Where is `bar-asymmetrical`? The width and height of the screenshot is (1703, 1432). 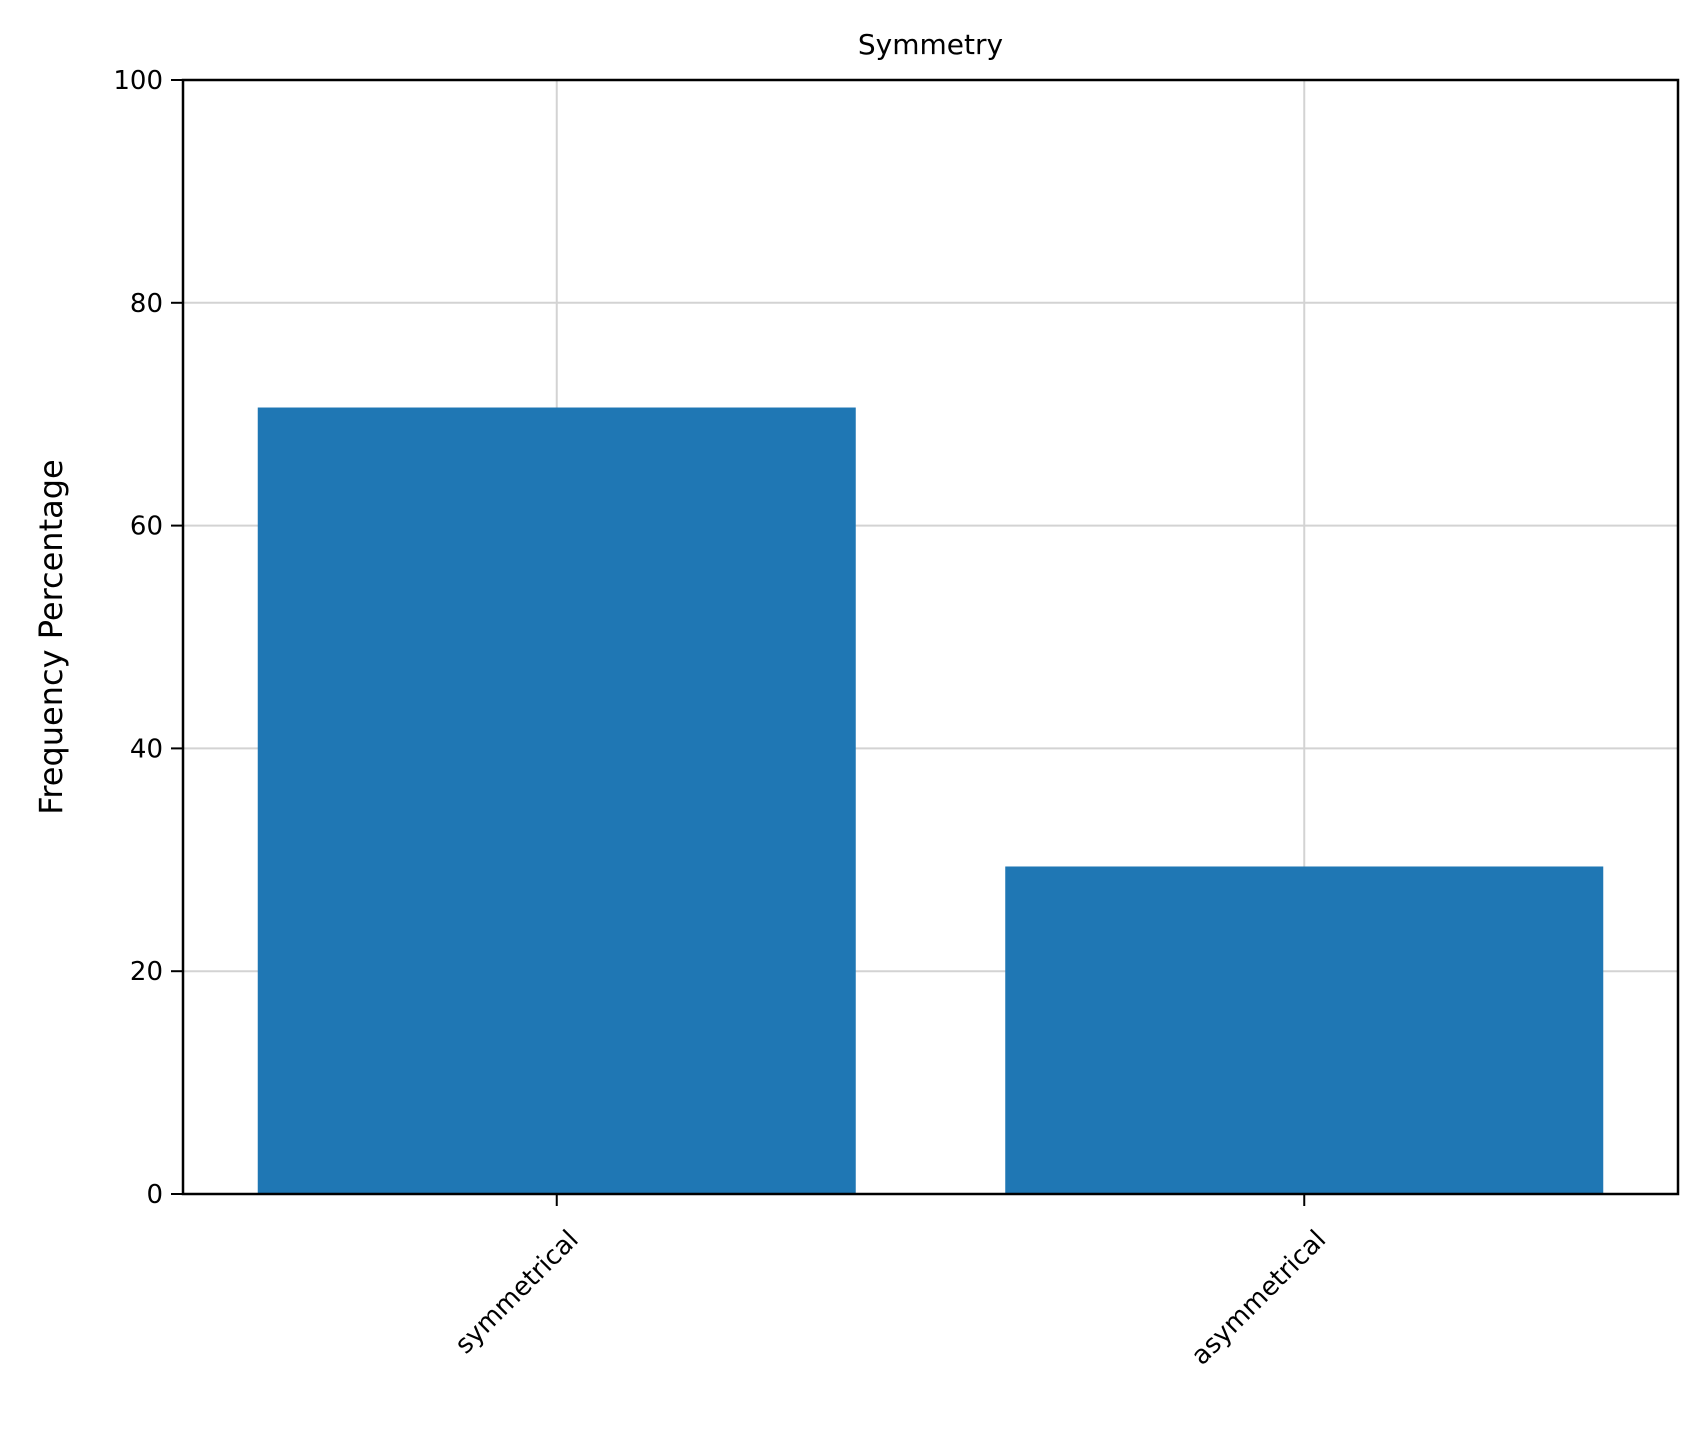 bar-asymmetrical is located at coordinates (1304, 1030).